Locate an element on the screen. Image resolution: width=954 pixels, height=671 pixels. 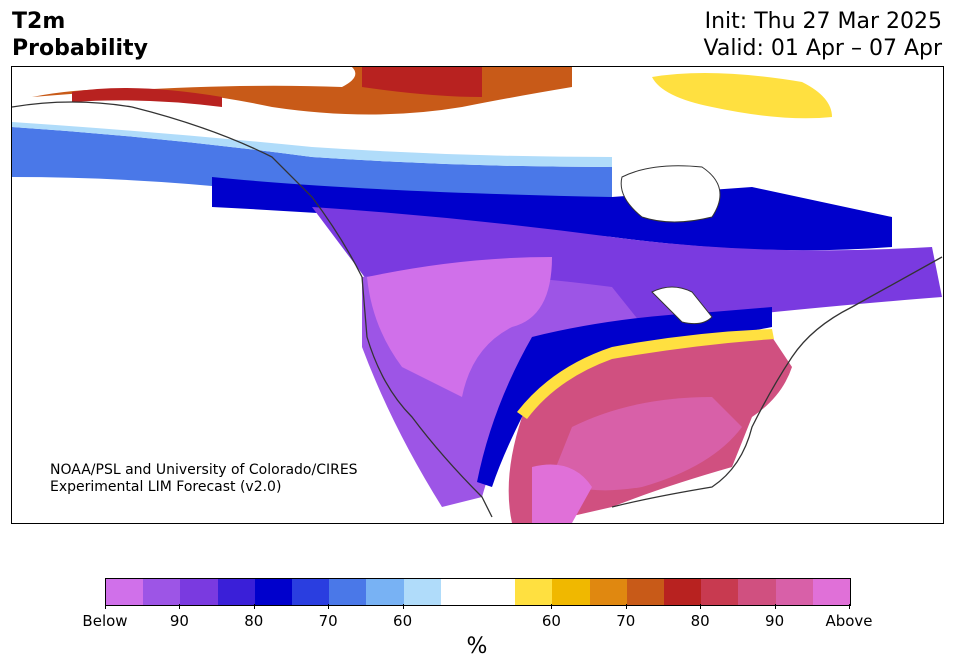
chart-title: T2m Probability is located at coordinates (80, 35).